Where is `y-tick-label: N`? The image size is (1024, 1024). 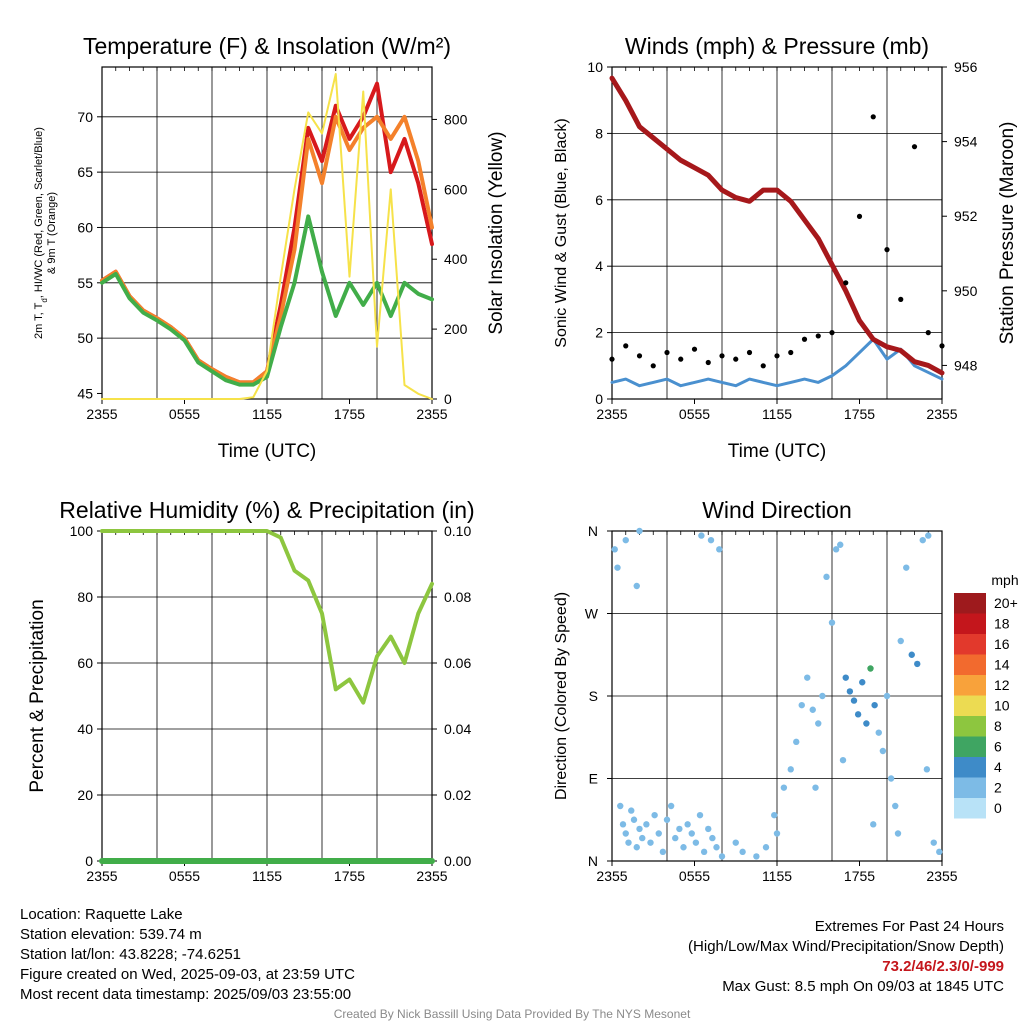
y-tick-label: N is located at coordinates (593, 531).